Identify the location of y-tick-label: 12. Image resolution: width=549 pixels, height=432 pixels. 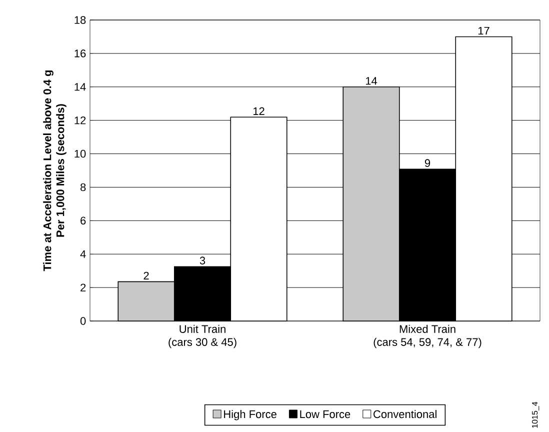
(80, 120).